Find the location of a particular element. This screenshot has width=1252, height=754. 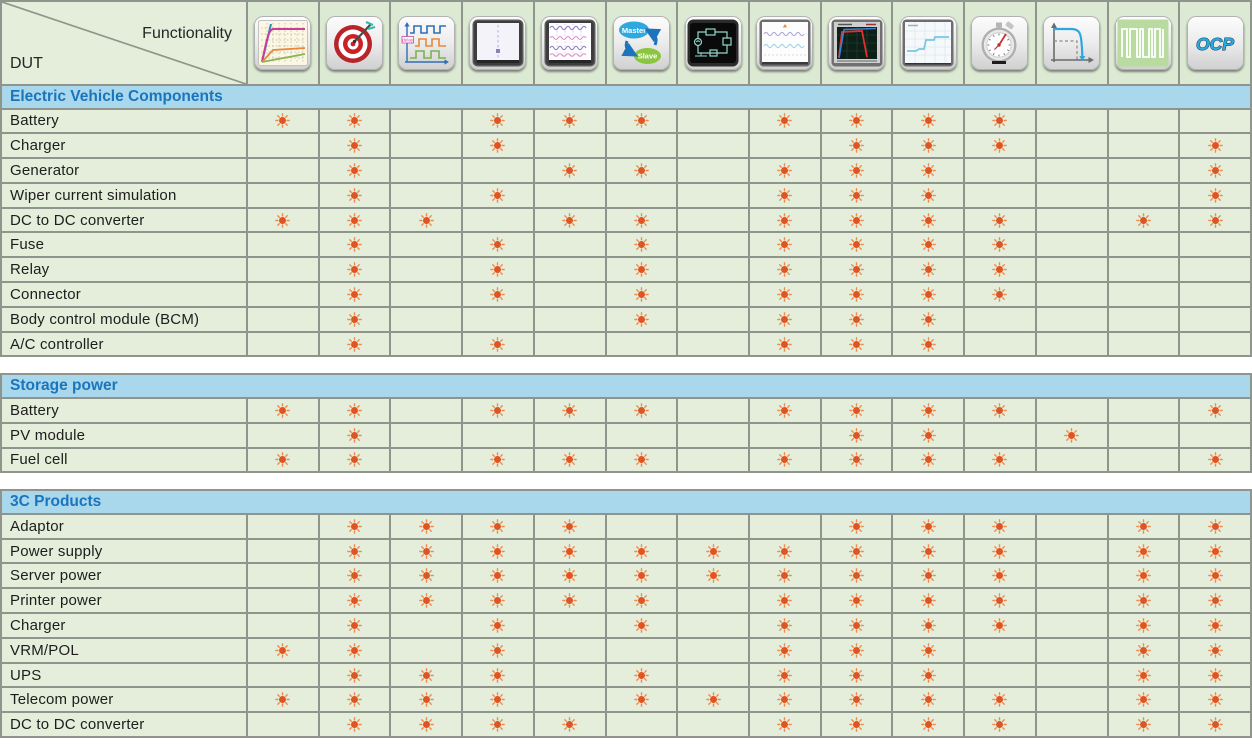

table-row: Charger is located at coordinates (626, 146).